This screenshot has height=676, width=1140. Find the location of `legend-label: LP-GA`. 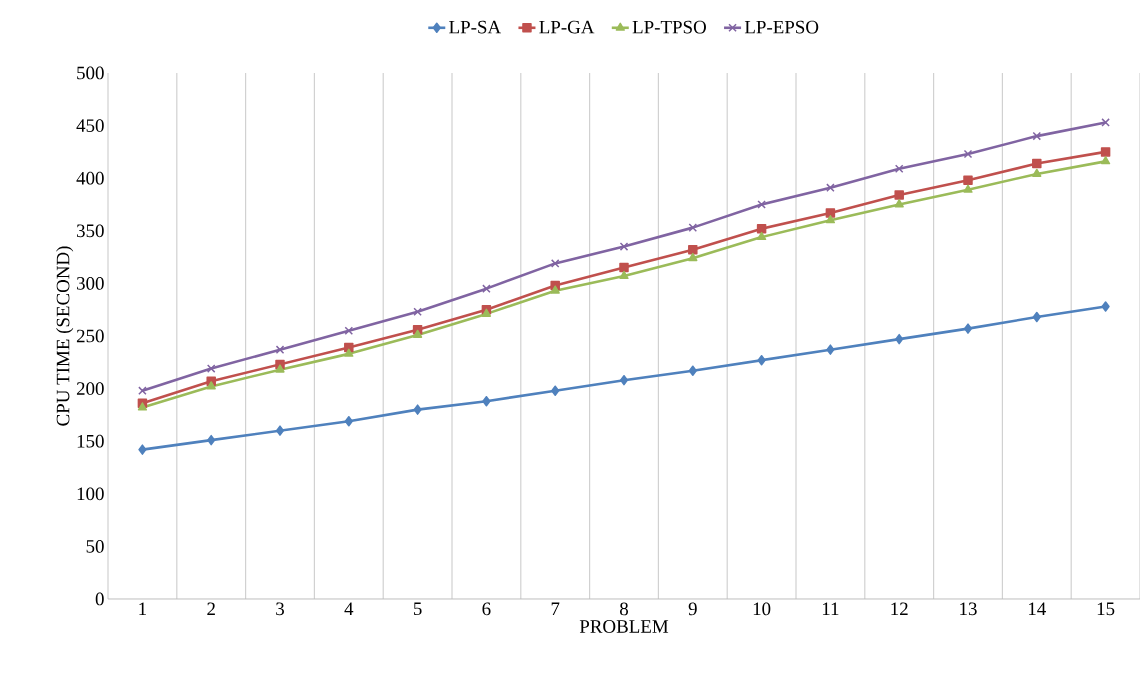

legend-label: LP-GA is located at coordinates (567, 27).